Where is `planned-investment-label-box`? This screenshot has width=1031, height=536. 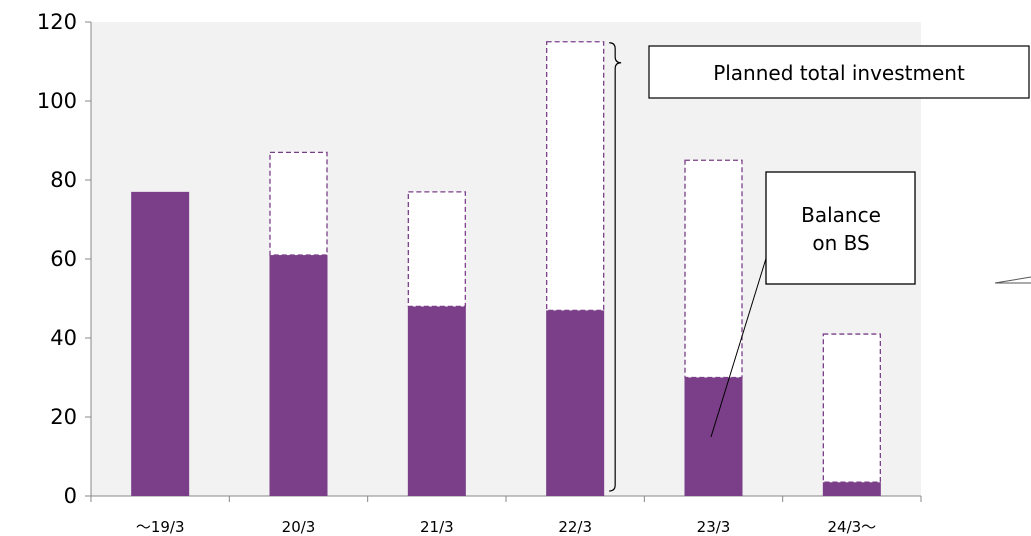 planned-investment-label-box is located at coordinates (839, 72).